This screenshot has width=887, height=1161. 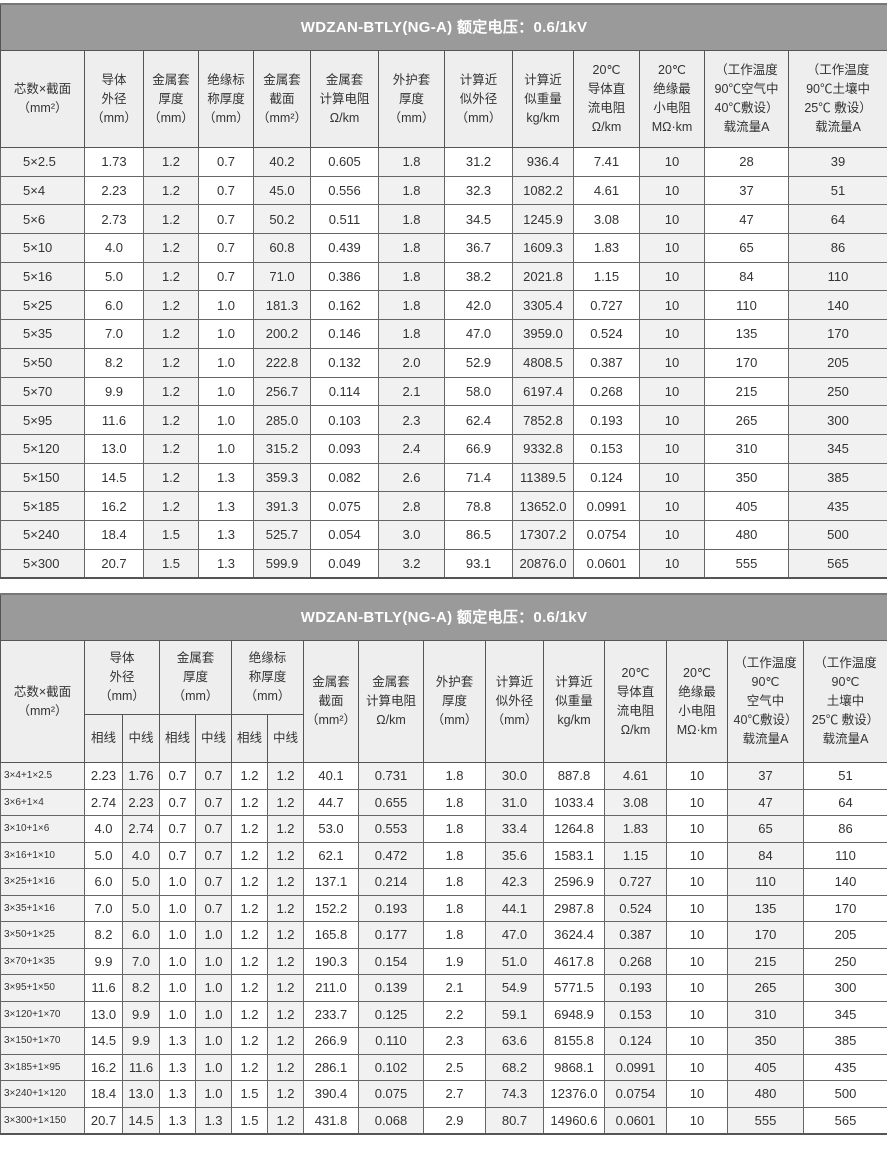 What do you see at coordinates (837, 162) in the screenshot?
I see `value-cell: 39` at bounding box center [837, 162].